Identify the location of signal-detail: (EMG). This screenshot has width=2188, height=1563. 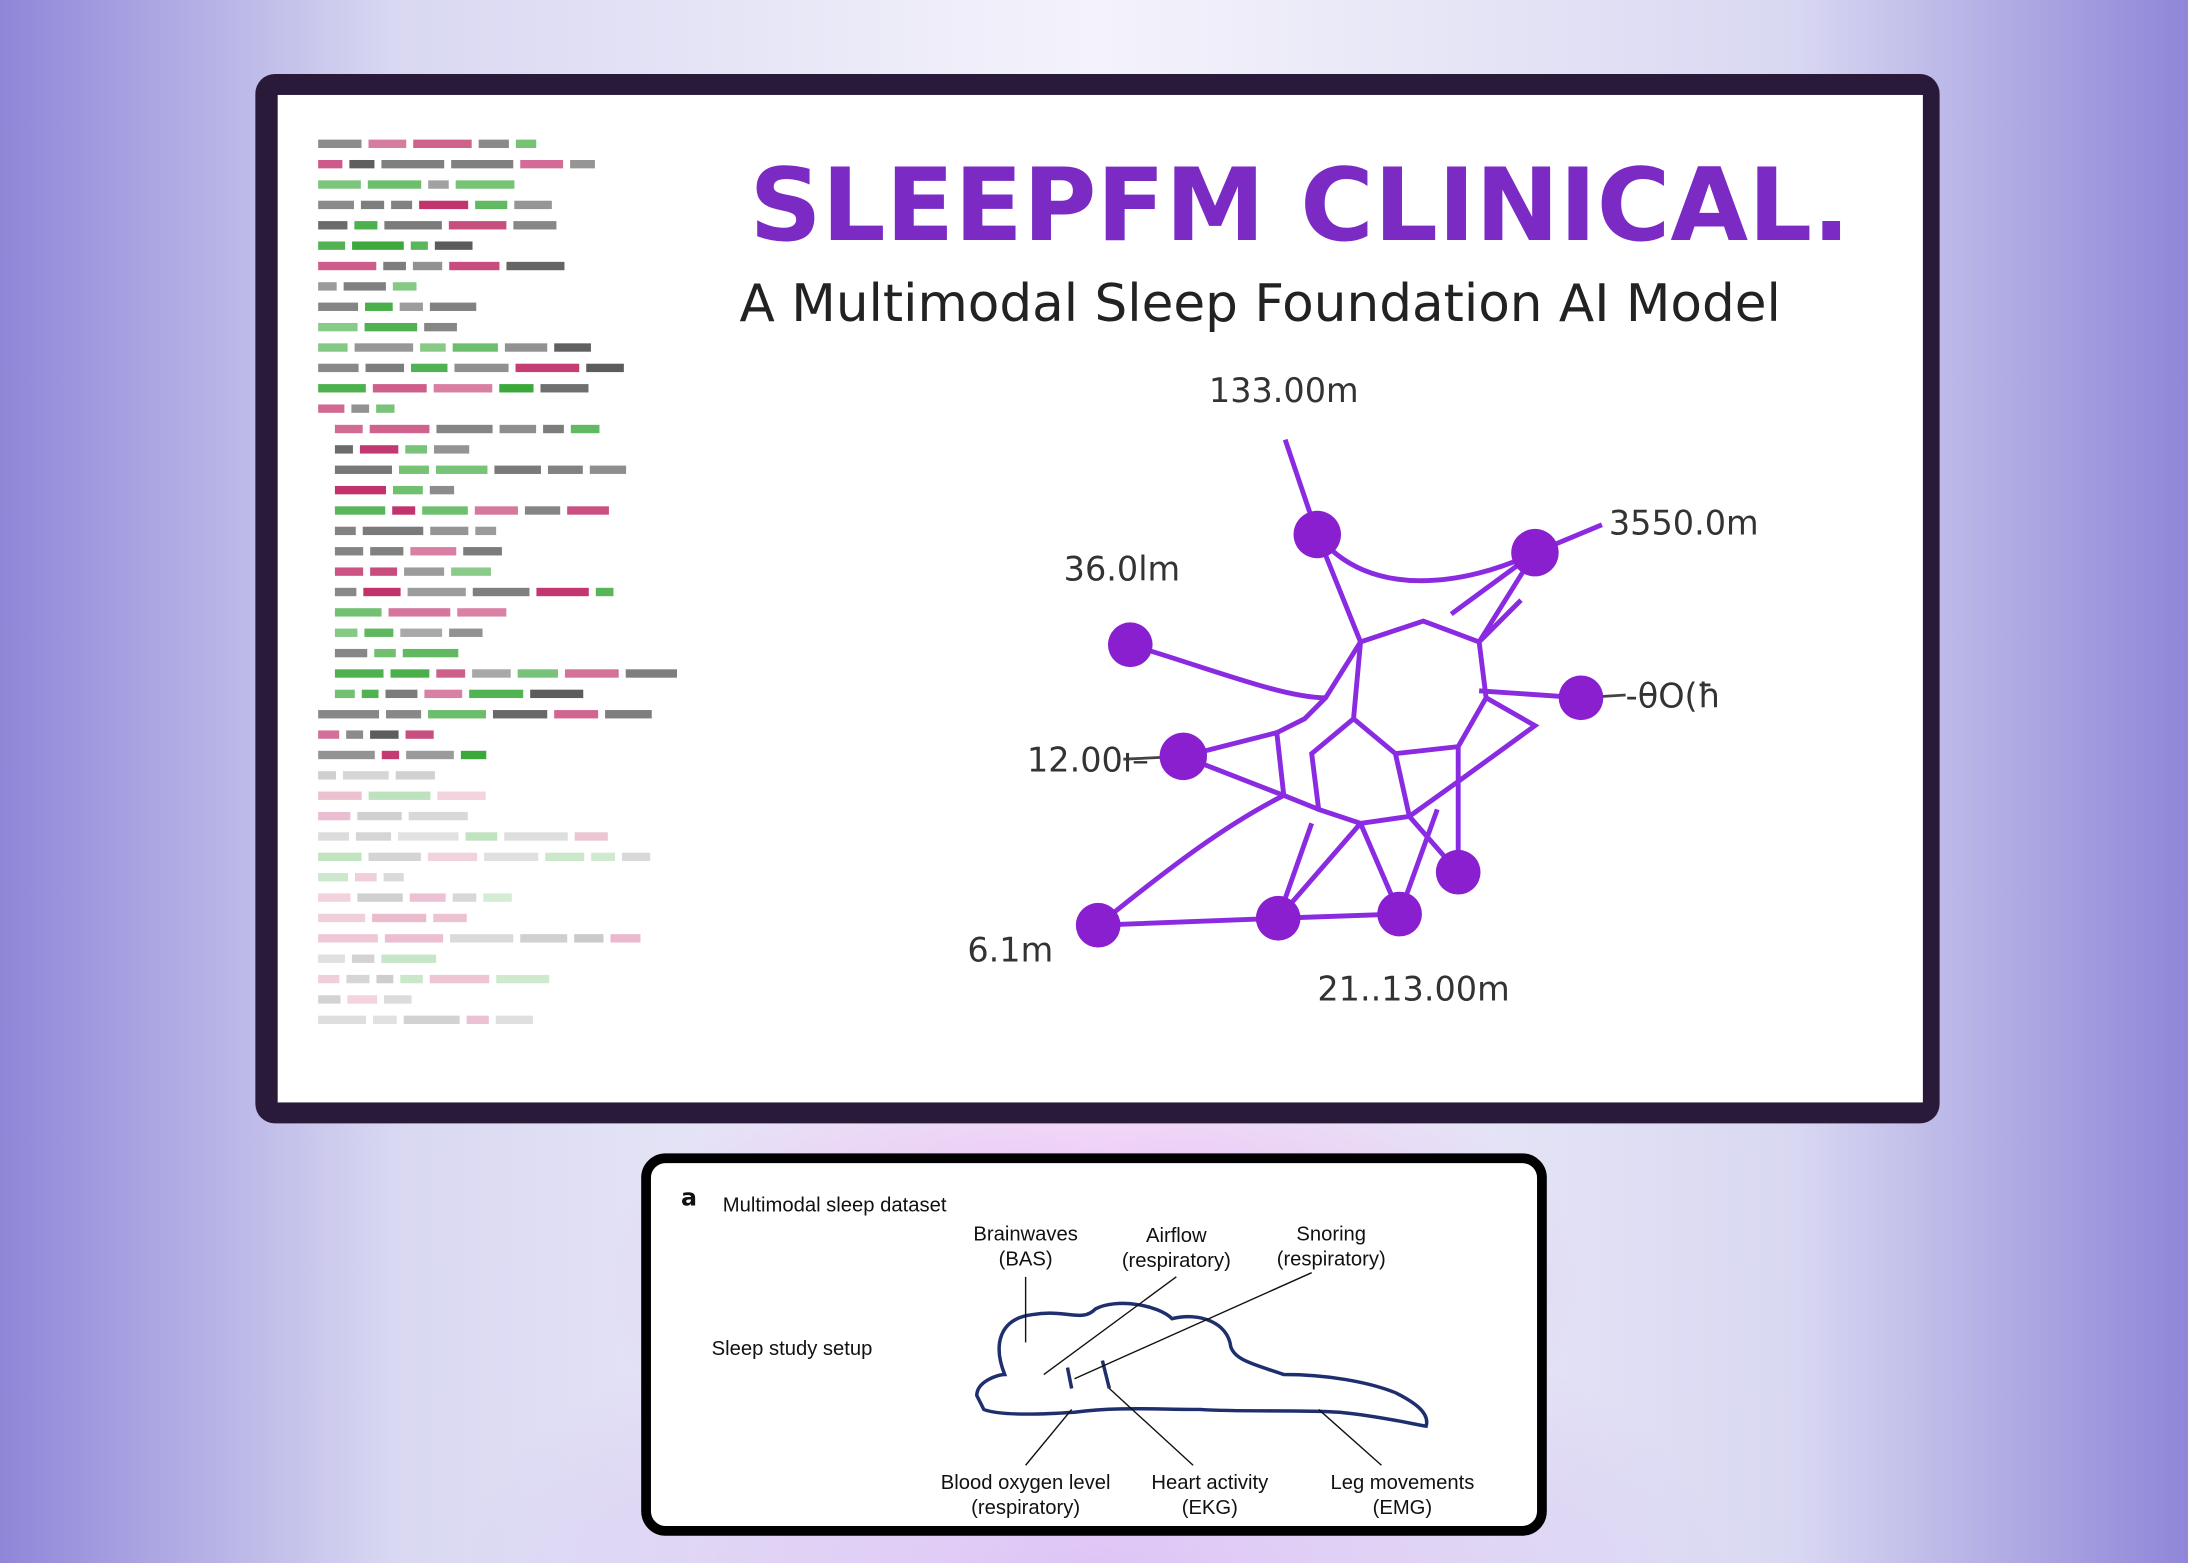
(1403, 1508).